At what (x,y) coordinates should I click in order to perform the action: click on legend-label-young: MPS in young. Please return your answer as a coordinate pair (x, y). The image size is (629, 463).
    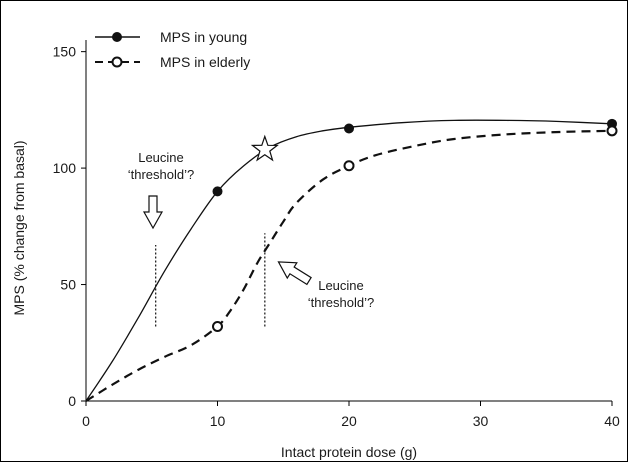
    Looking at the image, I should click on (203, 37).